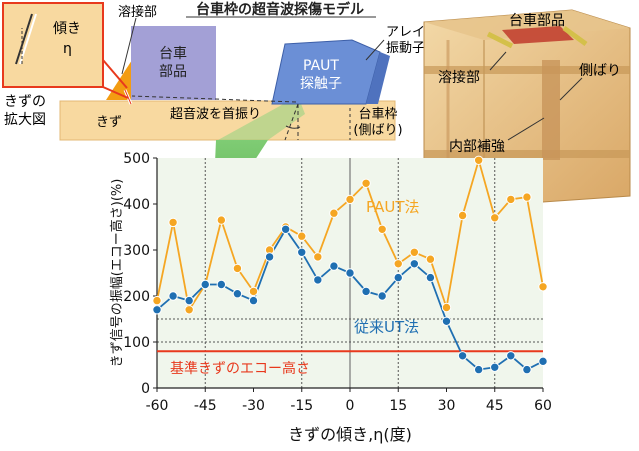 The width and height of the screenshot is (639, 451). Describe the element at coordinates (393, 207) in the screenshot. I see `series-label-paut: PAUT法` at that location.